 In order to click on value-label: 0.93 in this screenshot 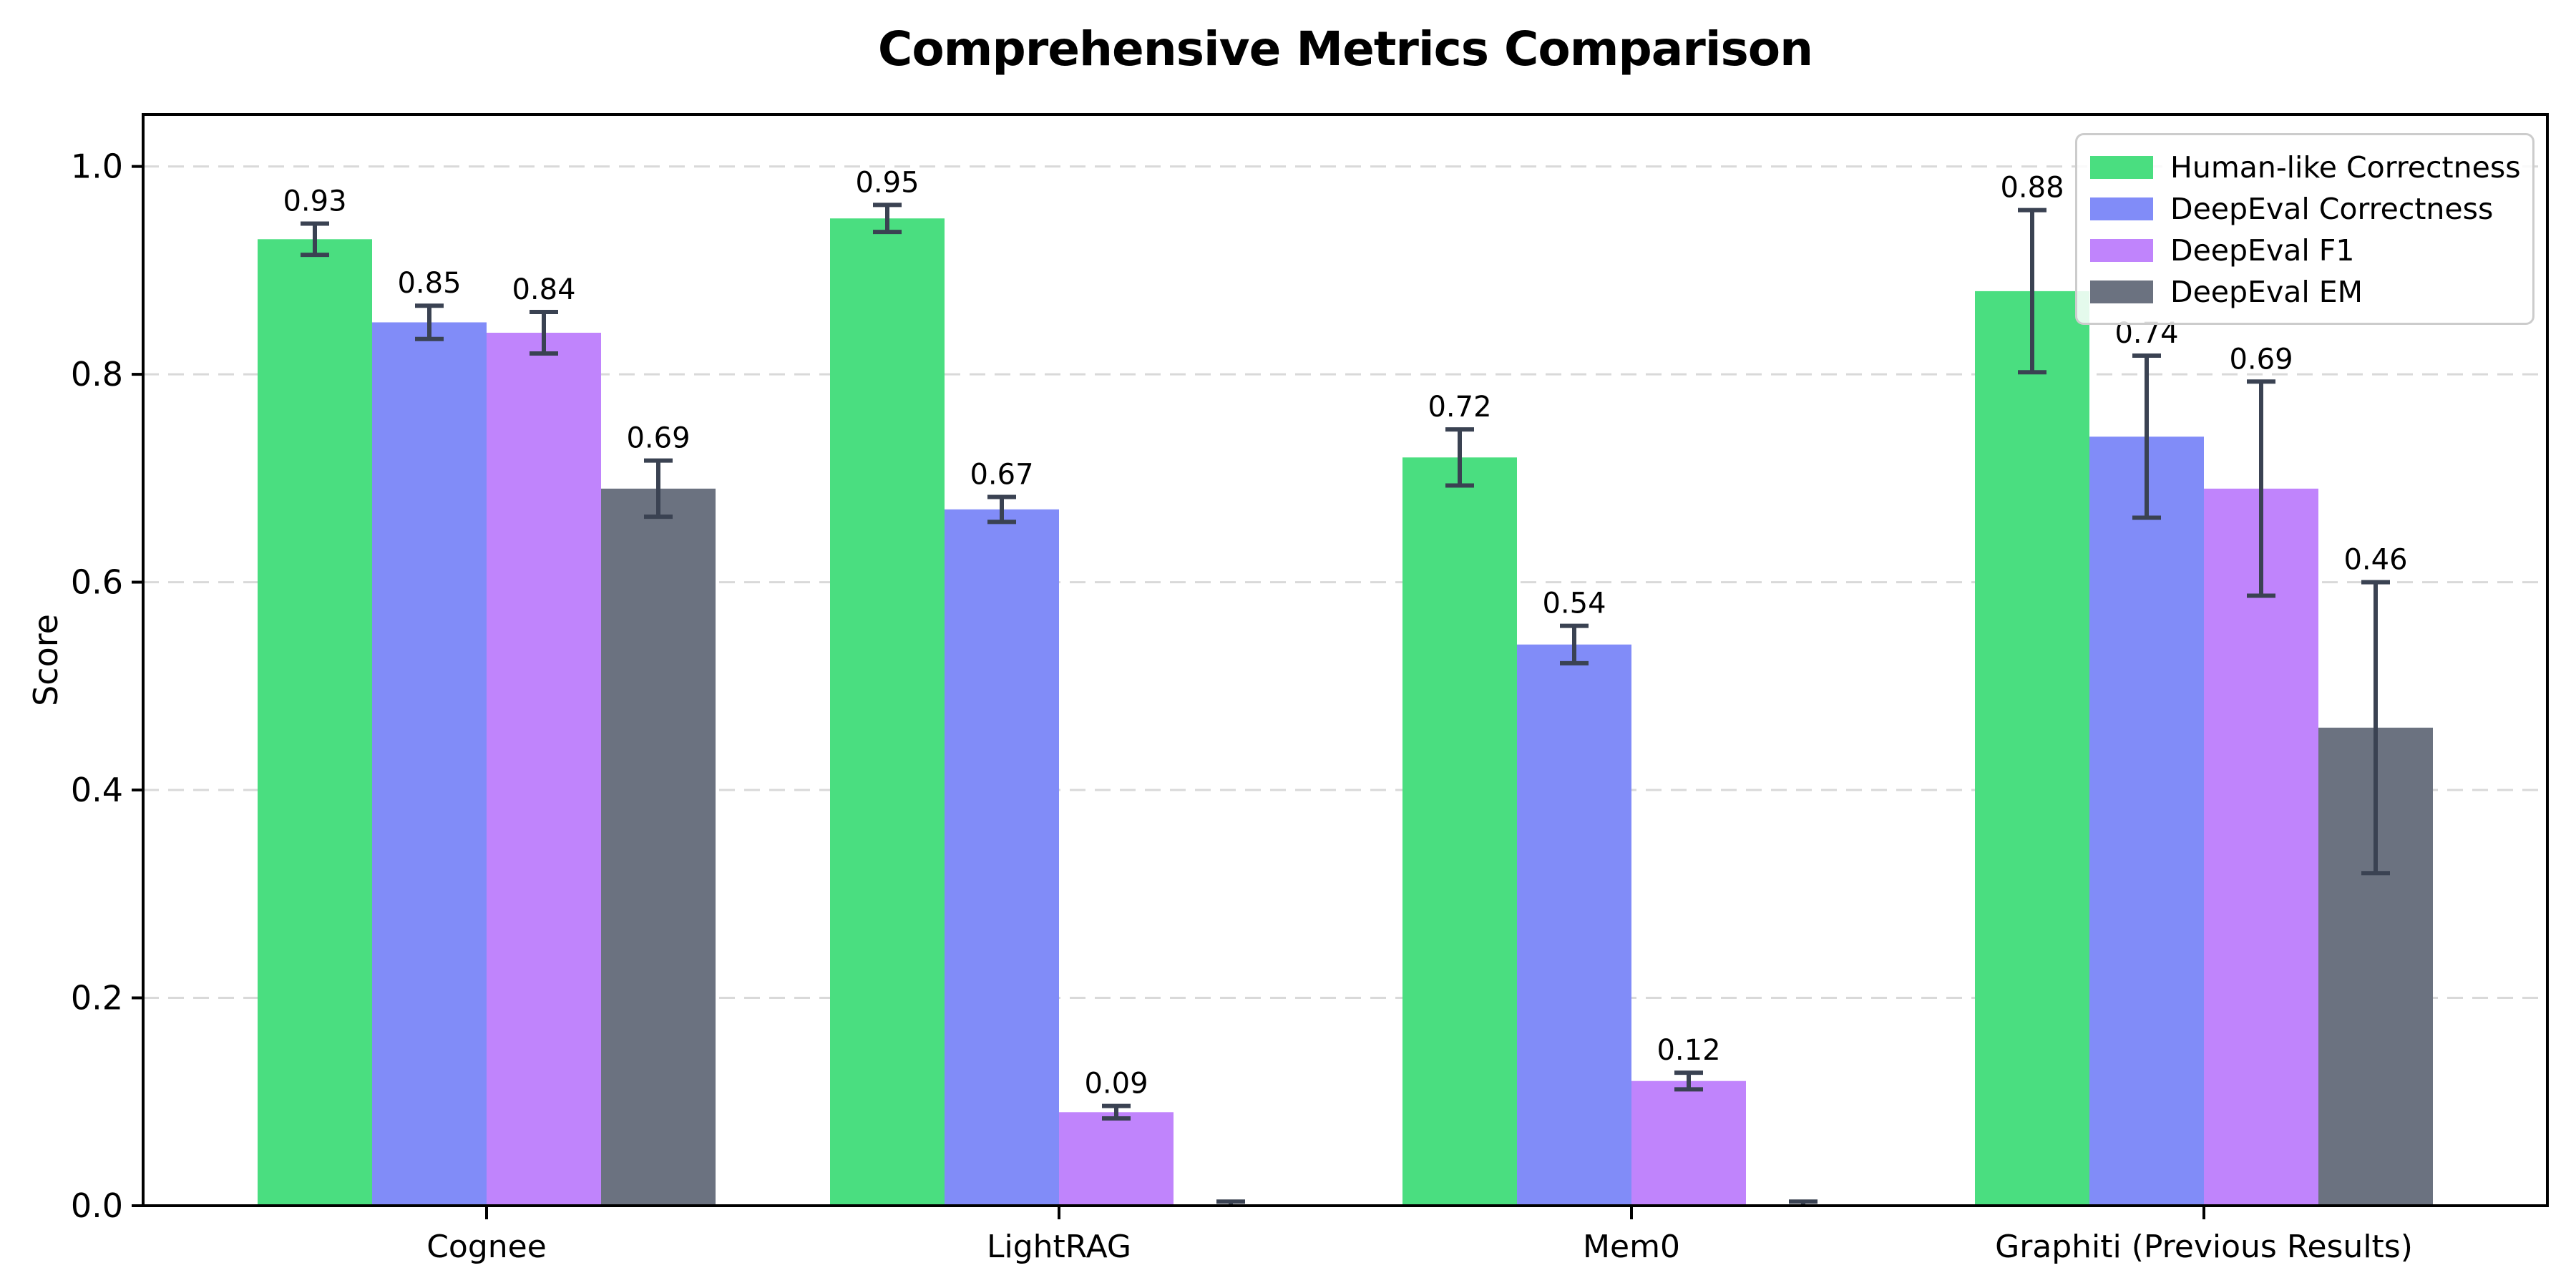, I will do `click(314, 201)`.